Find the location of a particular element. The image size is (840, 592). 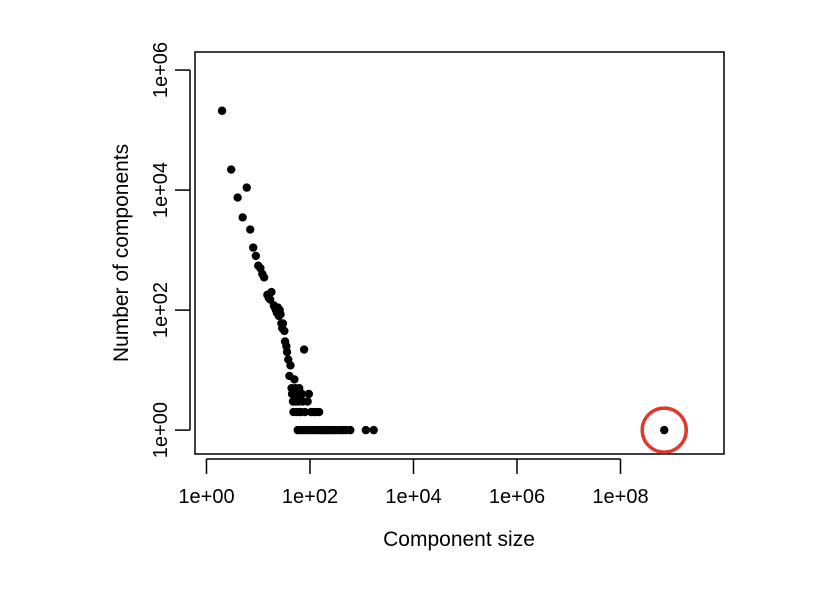

y-axis-label: Number of components is located at coordinates (121, 253).